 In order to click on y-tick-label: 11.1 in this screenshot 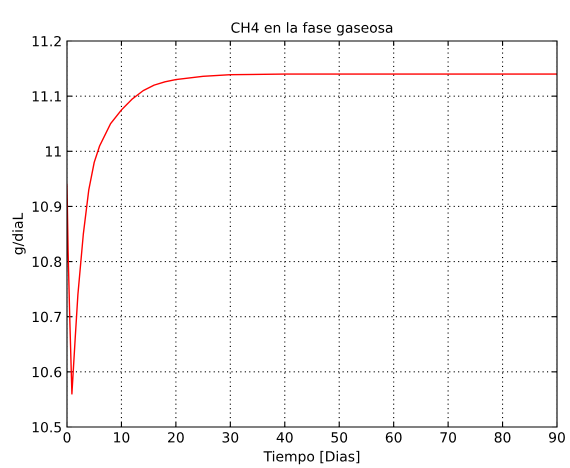, I will do `click(46, 96)`.